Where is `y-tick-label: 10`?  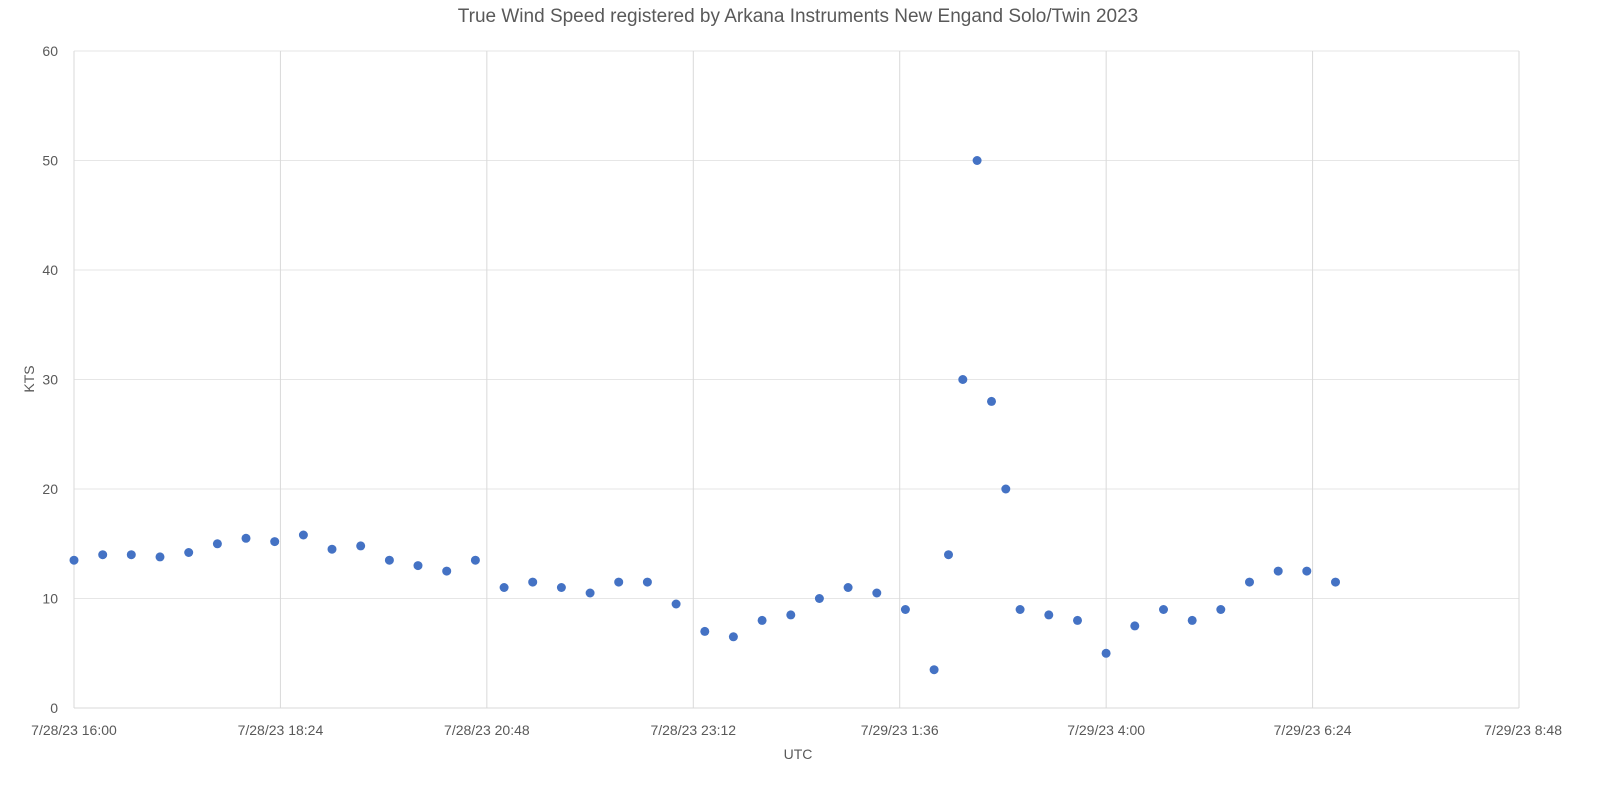 y-tick-label: 10 is located at coordinates (50, 599).